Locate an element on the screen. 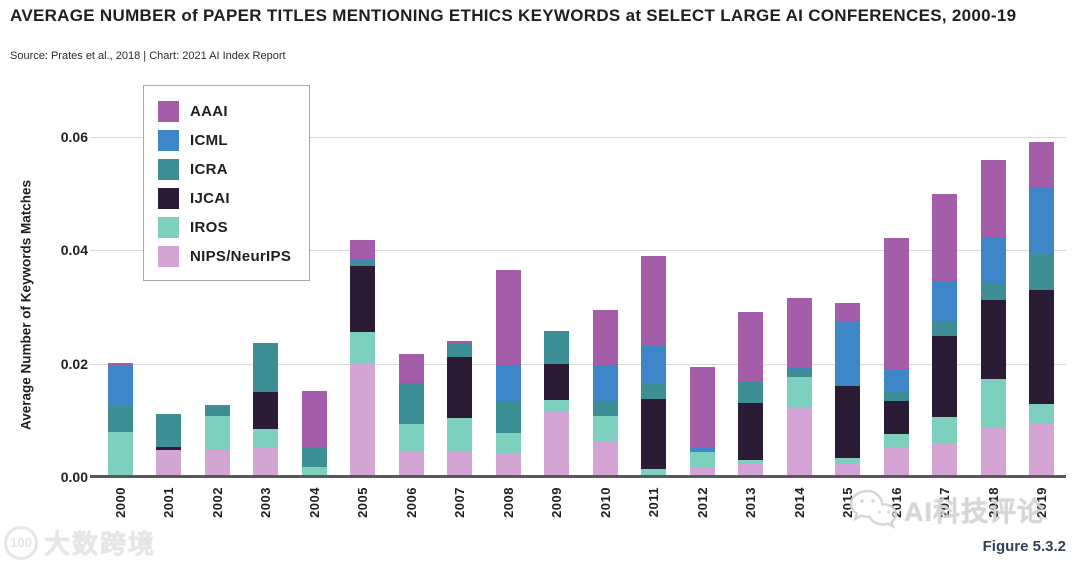  bar-slot-2012 is located at coordinates (702, 307).